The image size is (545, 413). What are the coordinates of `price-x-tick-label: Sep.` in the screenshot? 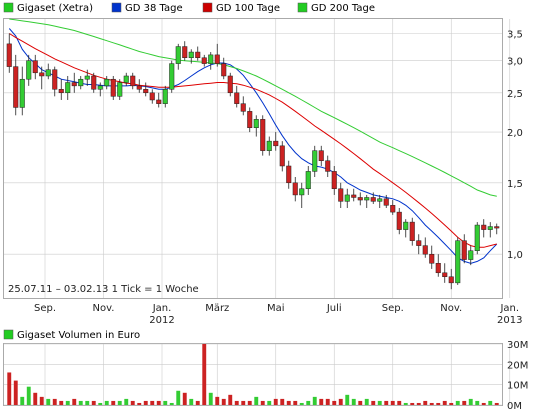 It's located at (393, 308).